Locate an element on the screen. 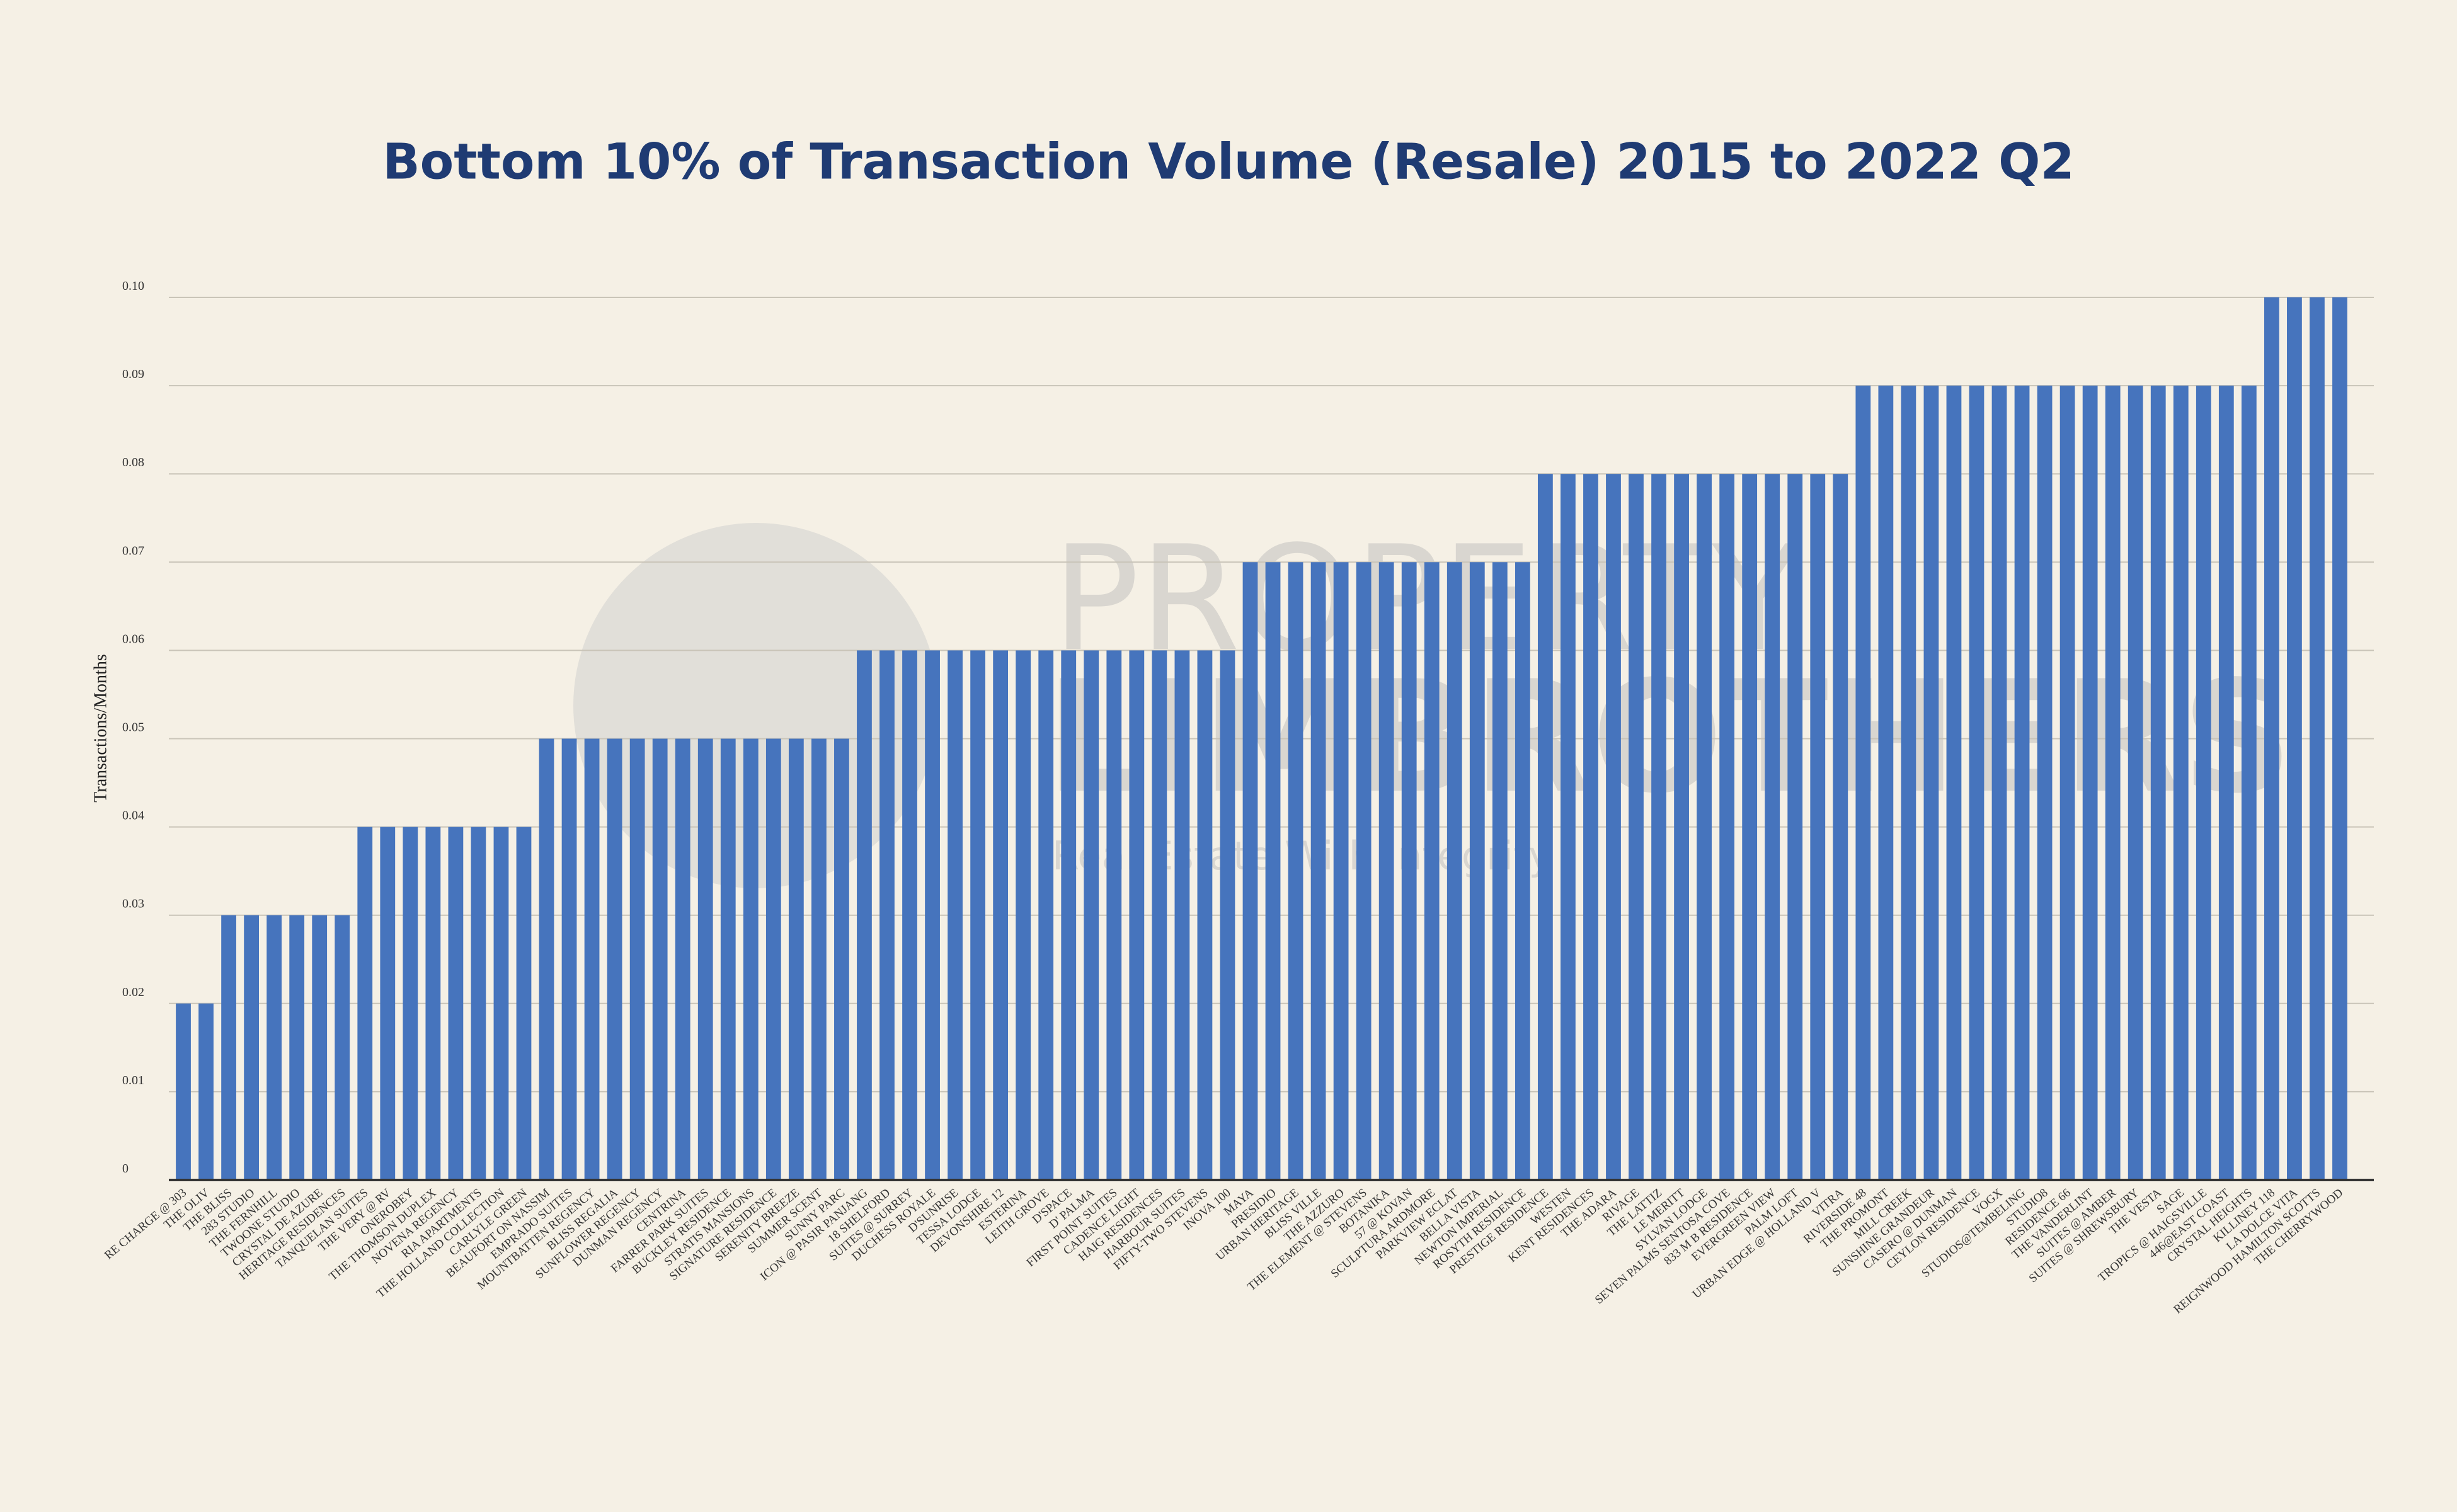 This screenshot has height=1512, width=2457. y-tick-label: 0 is located at coordinates (125, 1169).